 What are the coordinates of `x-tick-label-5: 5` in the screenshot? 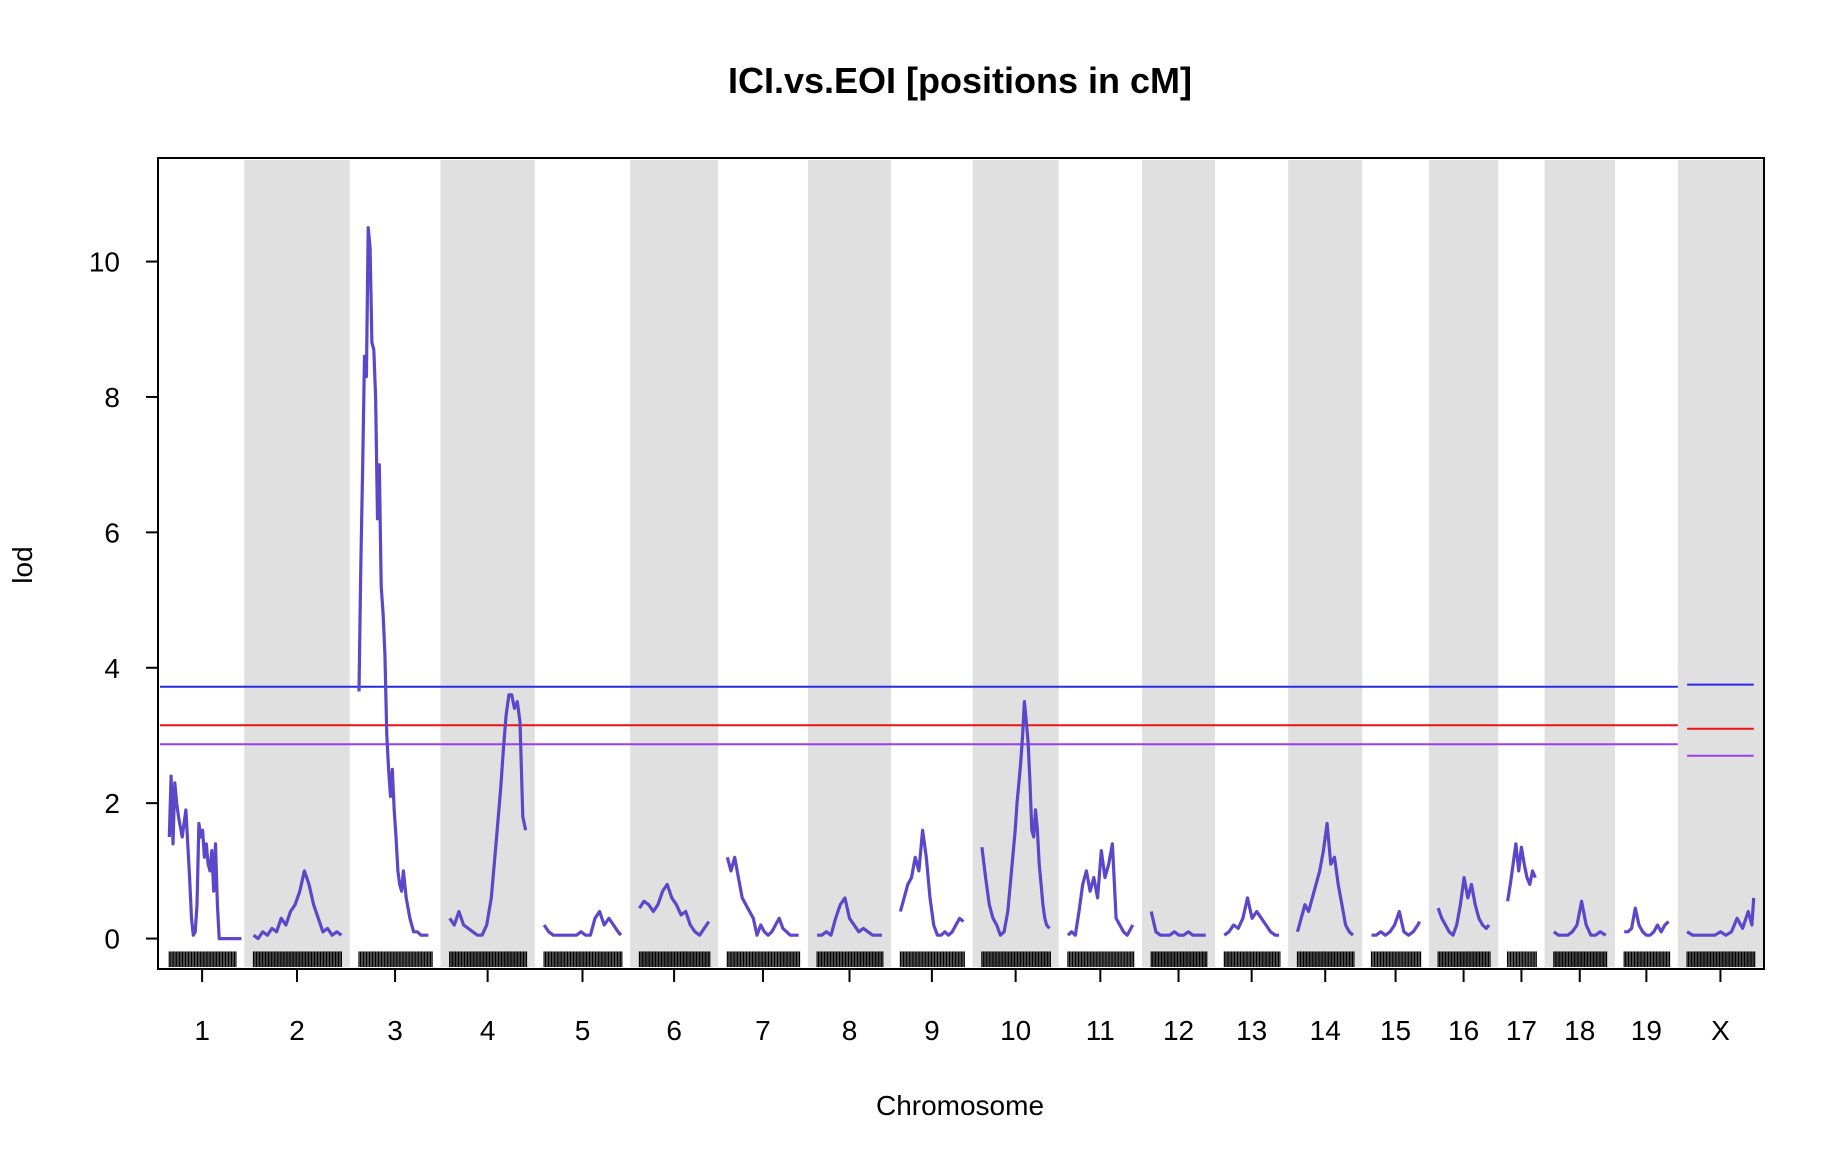 It's located at (583, 1030).